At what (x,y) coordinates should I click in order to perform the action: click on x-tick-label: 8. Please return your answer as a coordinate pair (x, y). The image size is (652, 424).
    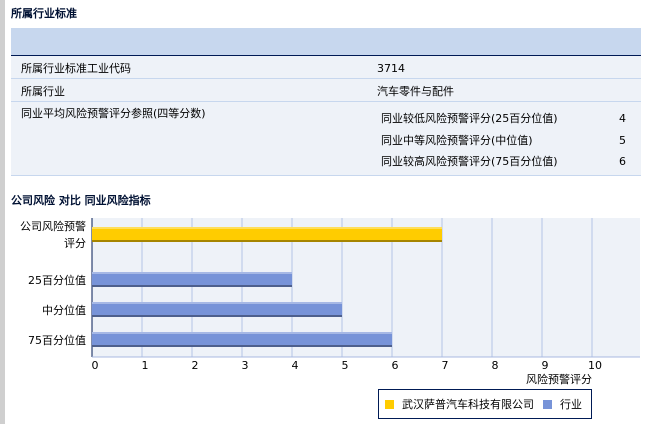
    Looking at the image, I should click on (495, 365).